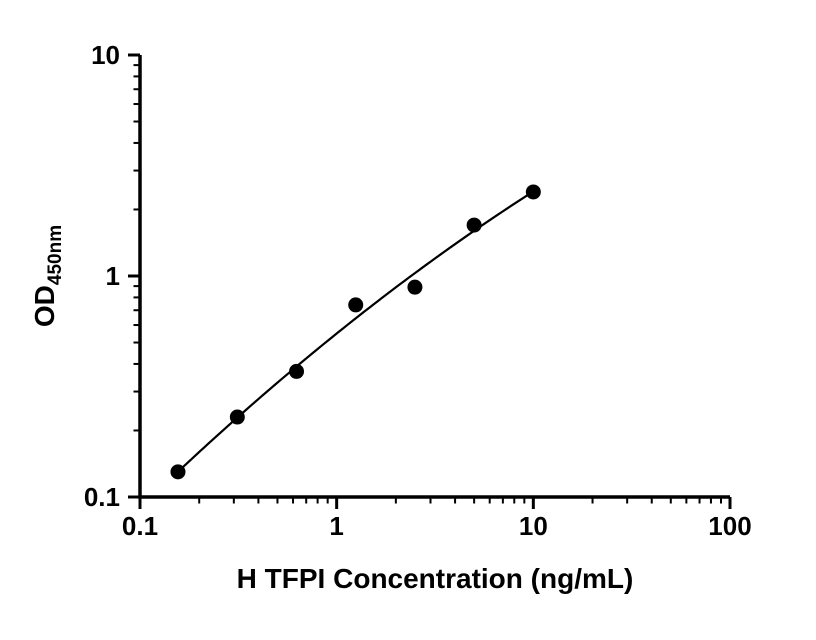  Describe the element at coordinates (55, 255) in the screenshot. I see `y-axis-title-subscript: 450nm` at that location.